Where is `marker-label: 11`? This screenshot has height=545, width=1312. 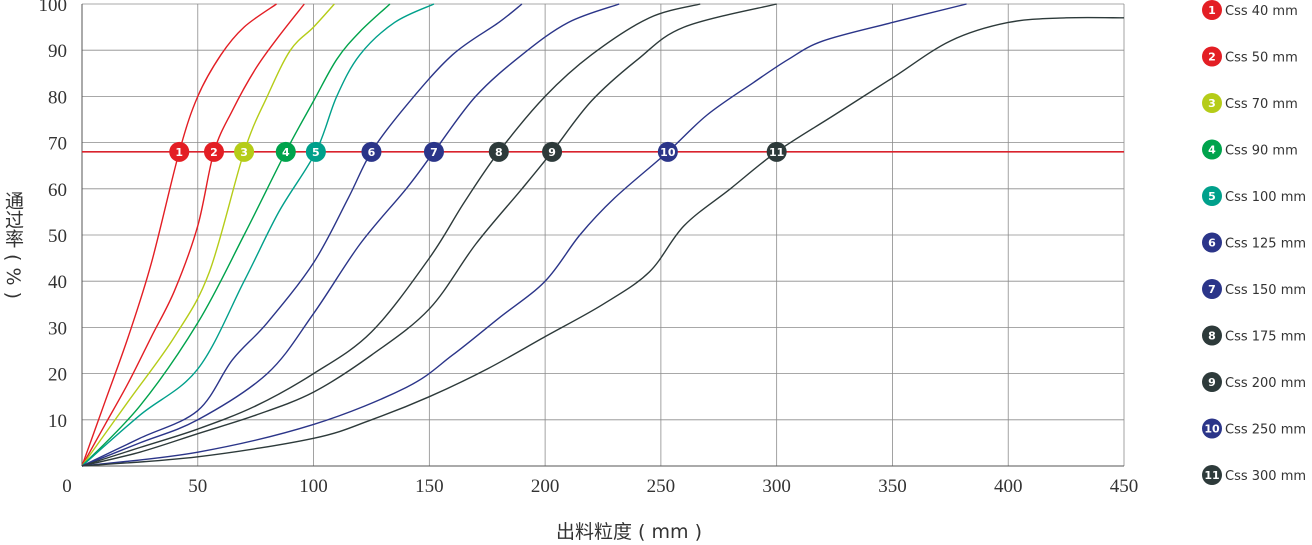
marker-label: 11 is located at coordinates (776, 152).